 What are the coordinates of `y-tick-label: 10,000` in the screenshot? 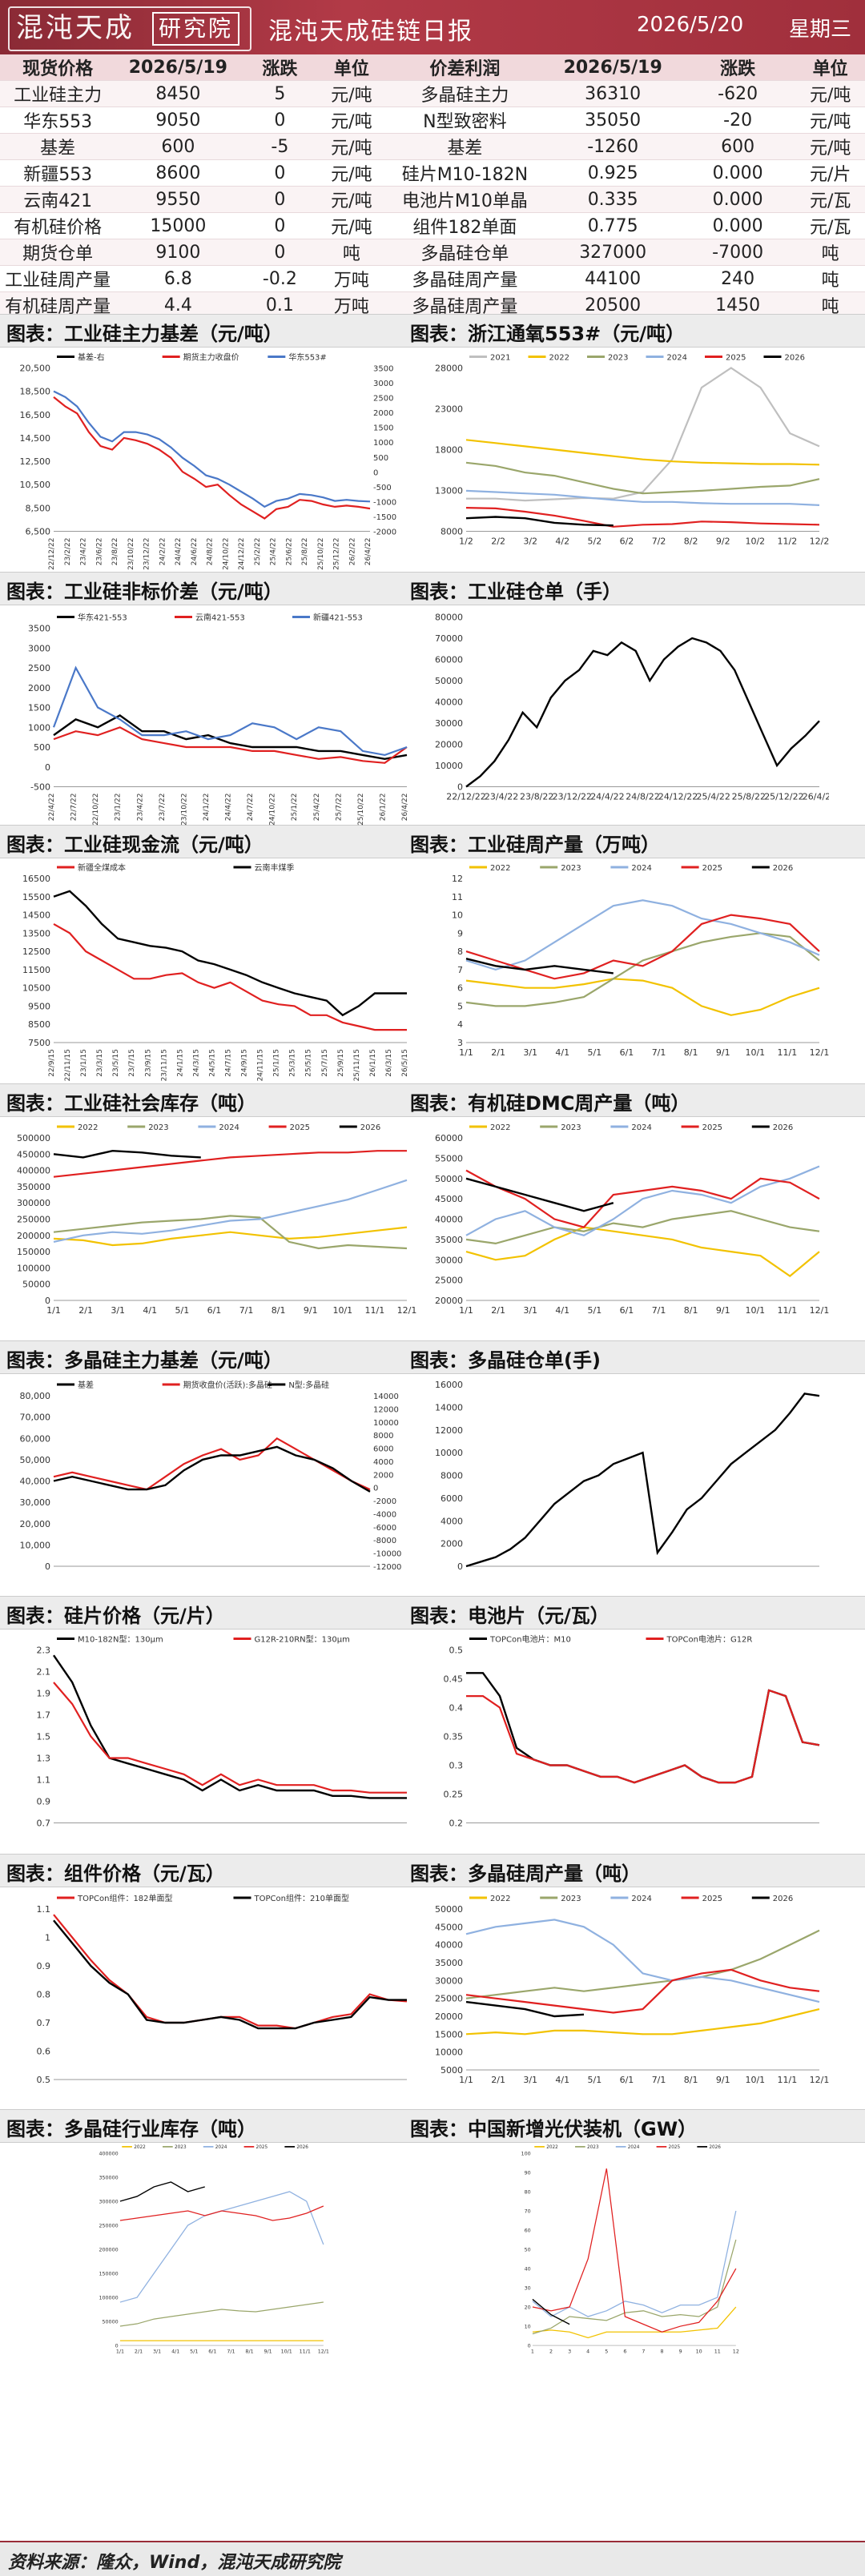 It's located at (36, 1545).